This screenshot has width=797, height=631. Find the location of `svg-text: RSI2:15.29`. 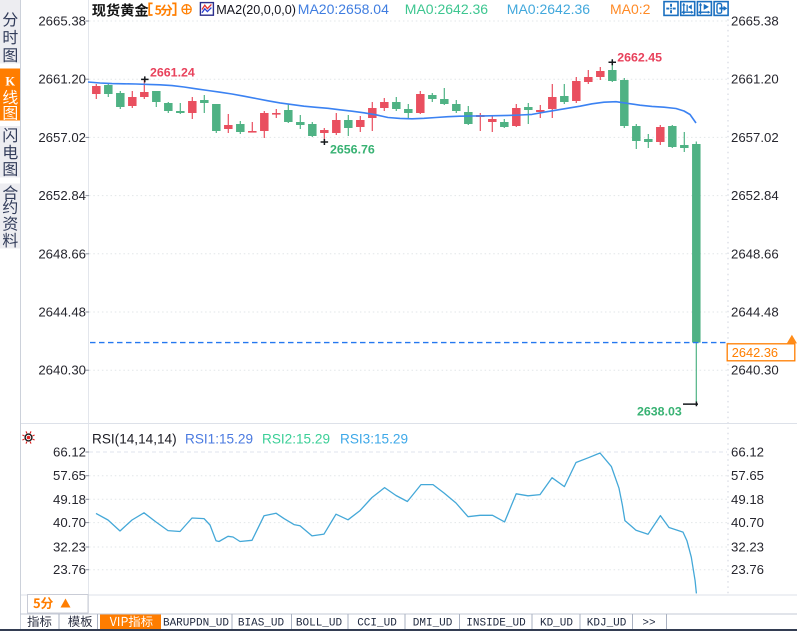

svg-text: RSI2:15.29 is located at coordinates (296, 439).